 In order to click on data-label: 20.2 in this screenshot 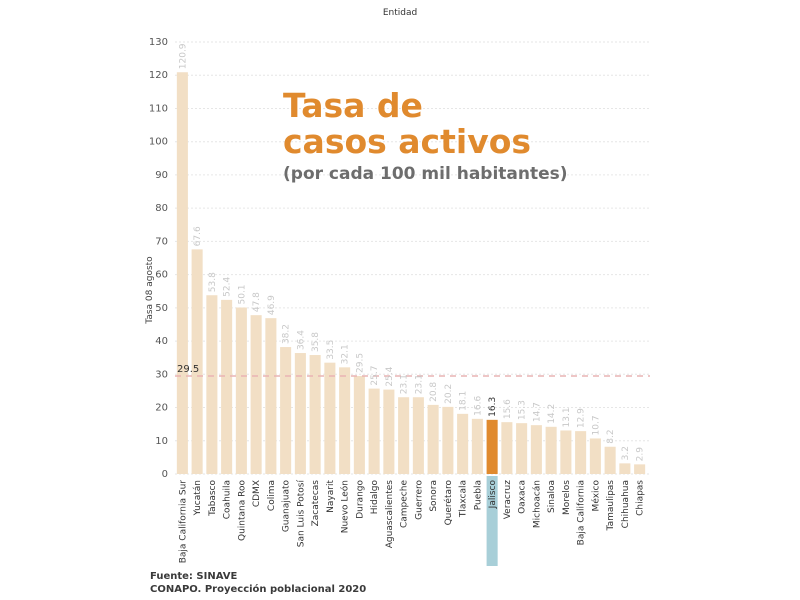, I will do `click(449, 394)`.